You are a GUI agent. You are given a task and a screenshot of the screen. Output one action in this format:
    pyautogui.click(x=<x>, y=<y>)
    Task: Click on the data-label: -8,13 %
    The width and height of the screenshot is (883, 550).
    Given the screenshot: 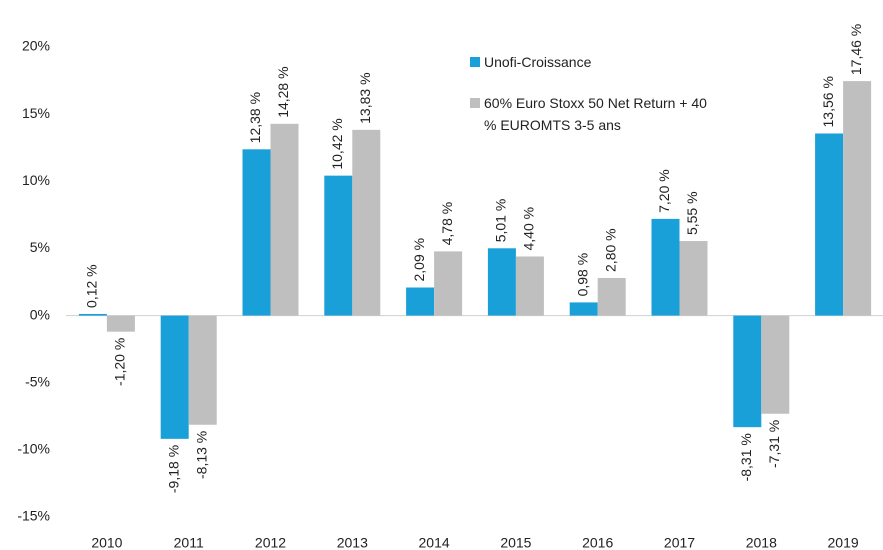 What is the action you would take?
    pyautogui.click(x=201, y=455)
    